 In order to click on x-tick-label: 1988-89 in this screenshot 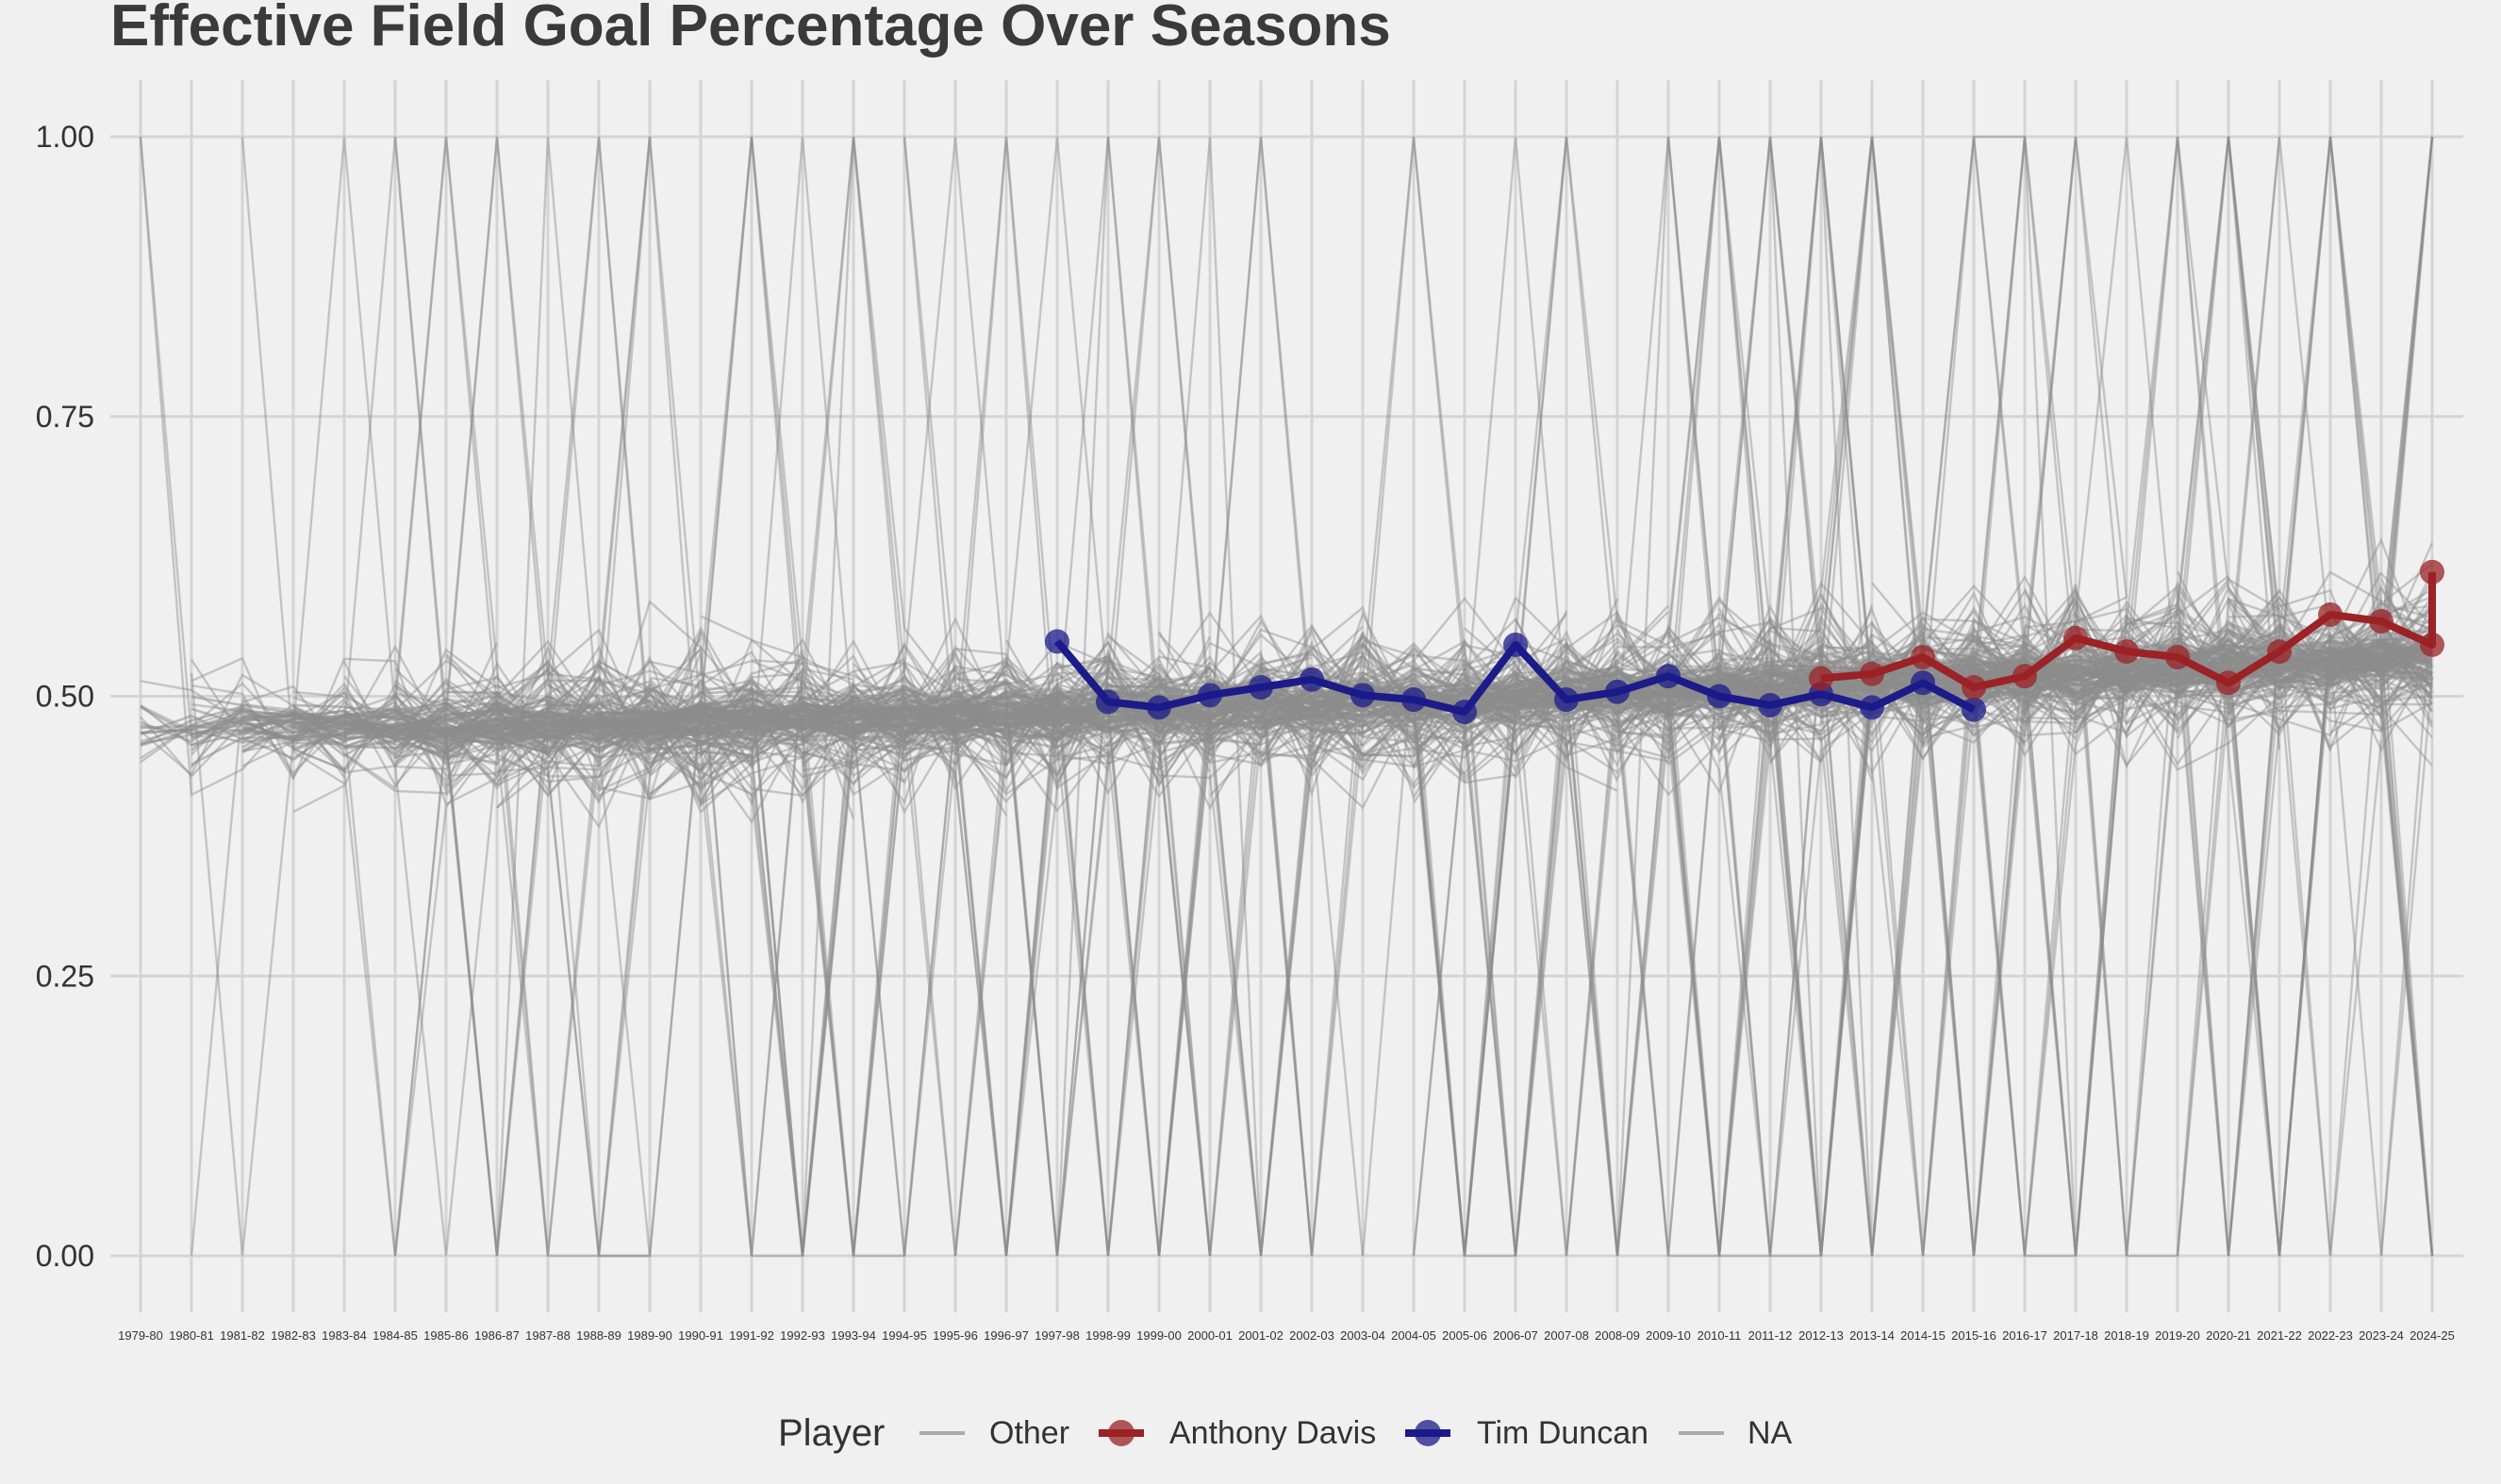, I will do `click(598, 1335)`.